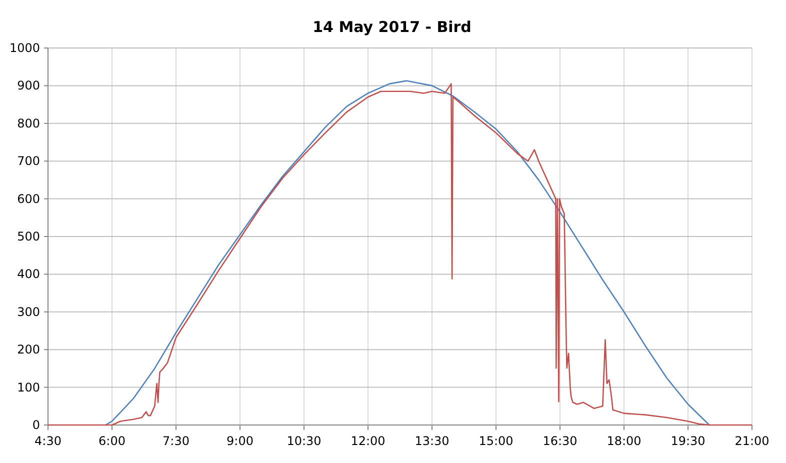 The width and height of the screenshot is (786, 463). I want to click on y-tick-label: 100, so click(28, 387).